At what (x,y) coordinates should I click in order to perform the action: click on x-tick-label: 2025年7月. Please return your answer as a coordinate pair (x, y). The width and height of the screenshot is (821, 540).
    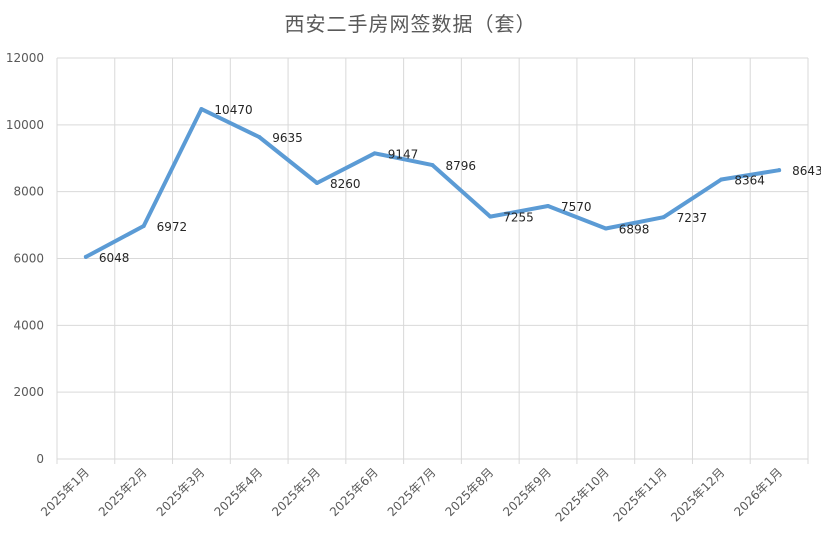
    Looking at the image, I should click on (412, 492).